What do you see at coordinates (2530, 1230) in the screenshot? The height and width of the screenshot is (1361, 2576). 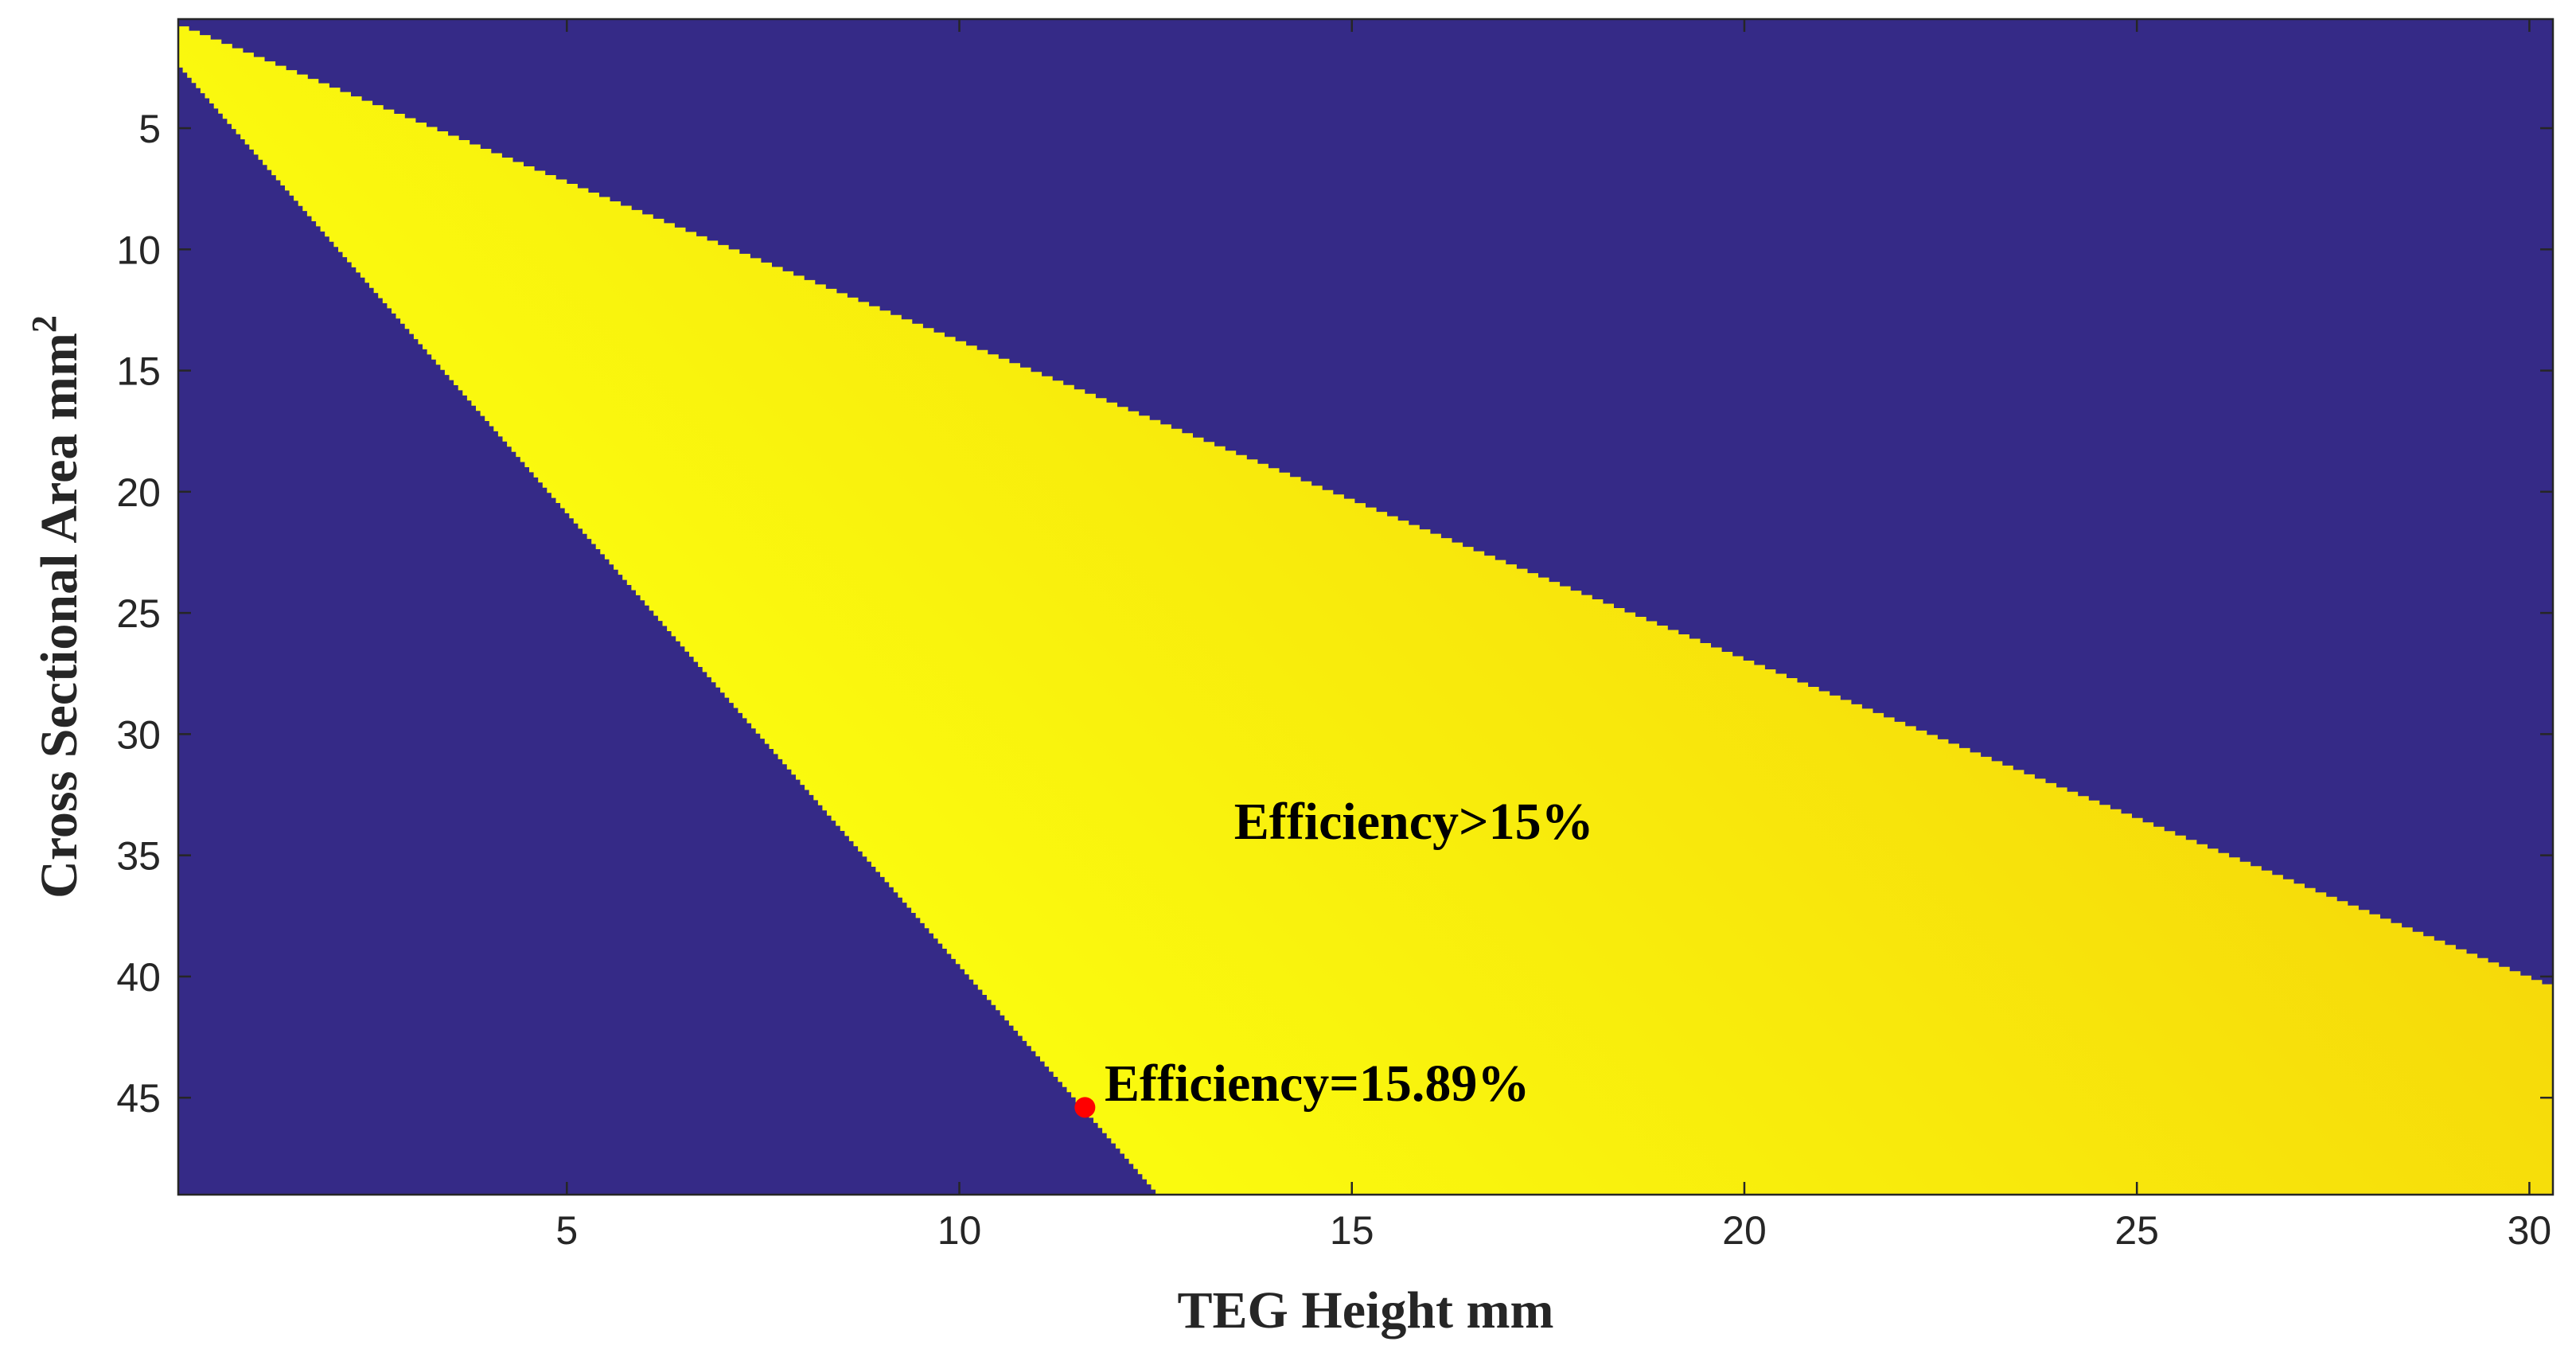 I see `x-tick-label: 30` at bounding box center [2530, 1230].